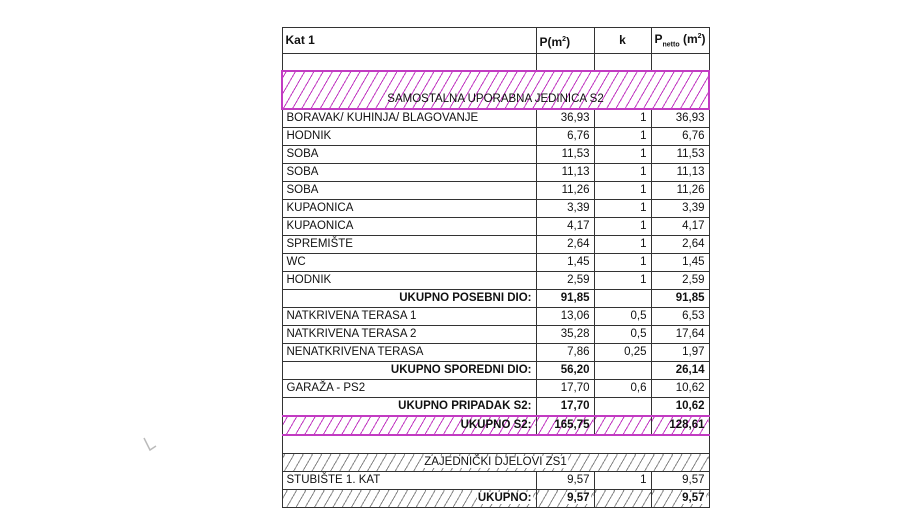 This screenshot has width=919, height=517. Describe the element at coordinates (409, 407) in the screenshot. I see `total-label: UKUPNO PRIPADAK S2:` at that location.